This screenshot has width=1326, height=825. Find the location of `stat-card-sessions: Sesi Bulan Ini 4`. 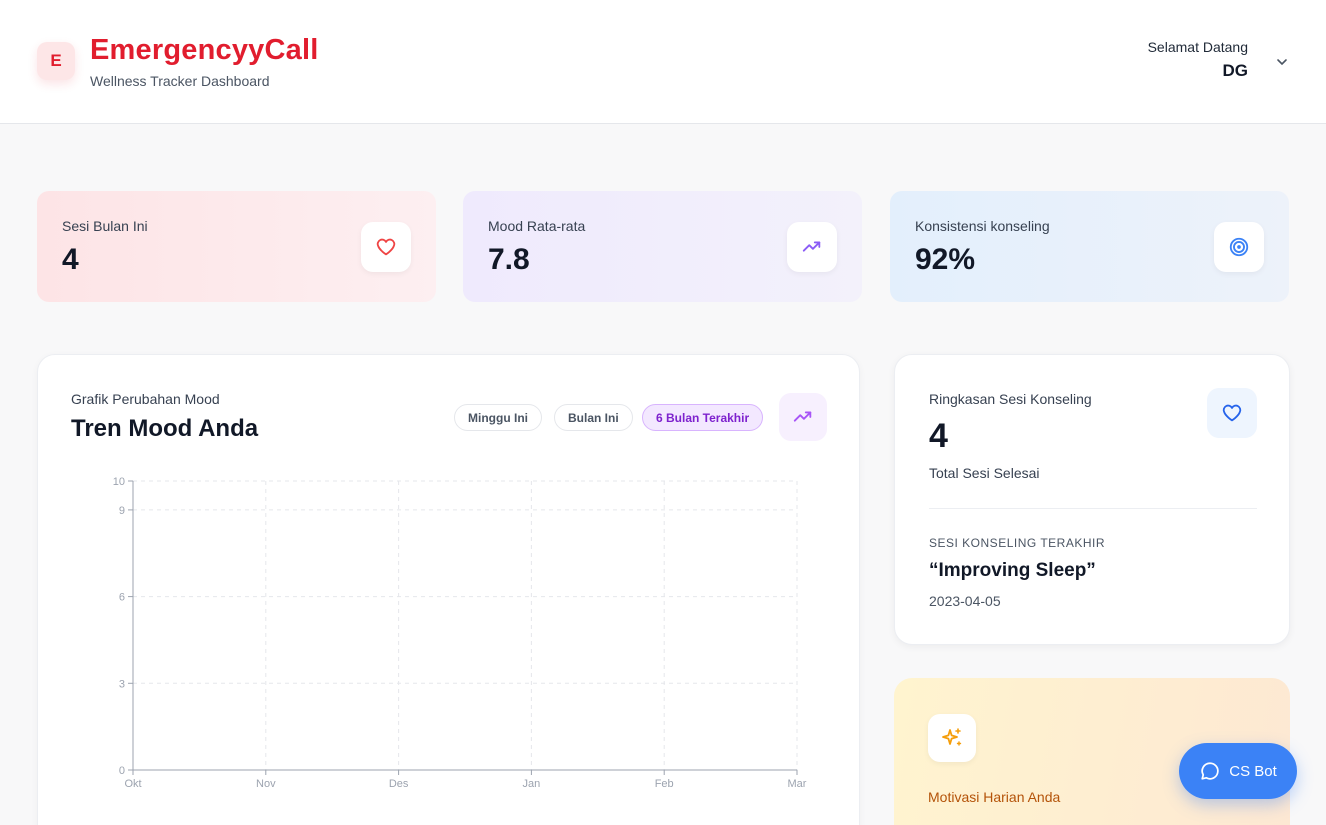

stat-card-sessions: Sesi Bulan Ini 4 is located at coordinates (236, 246).